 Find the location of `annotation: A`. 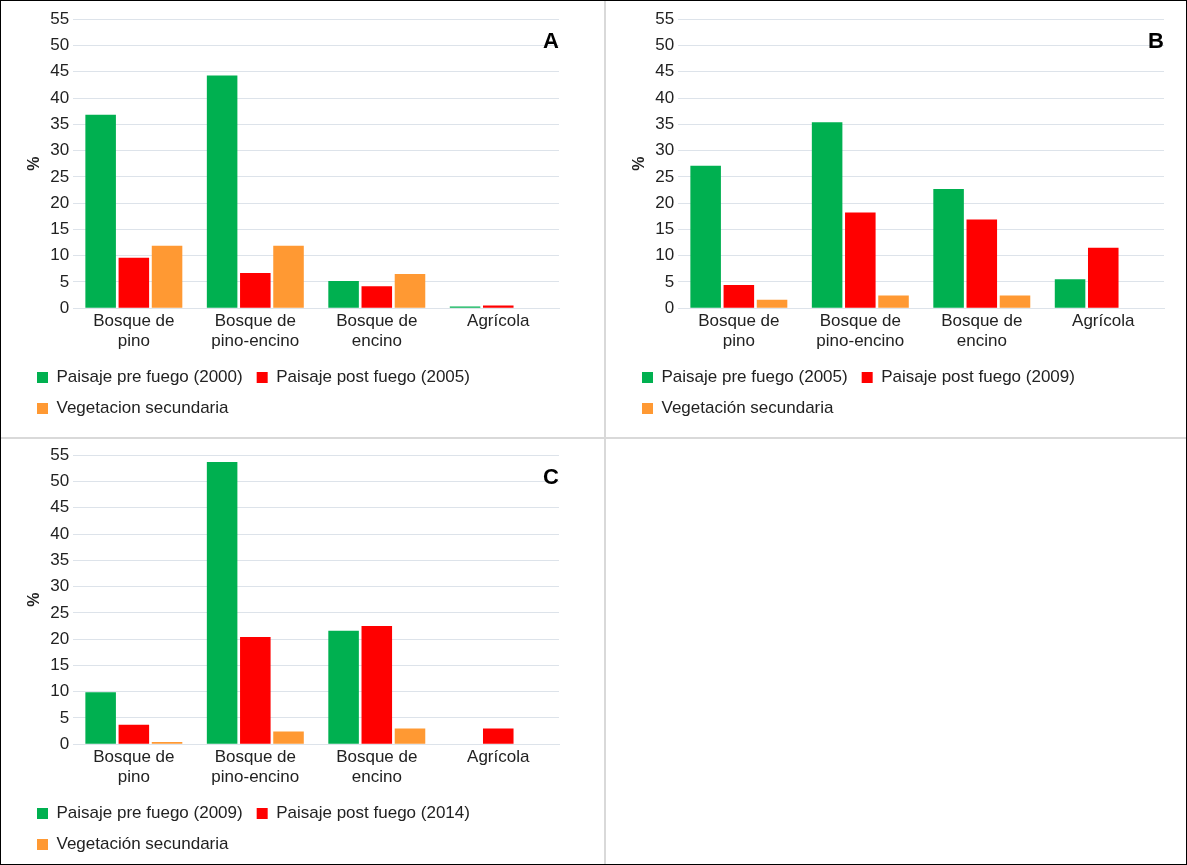

annotation: A is located at coordinates (551, 41).